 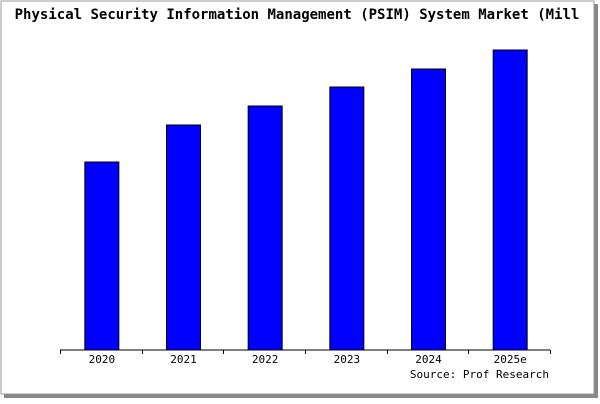 I want to click on x-tick-label: 2024, so click(x=428, y=359).